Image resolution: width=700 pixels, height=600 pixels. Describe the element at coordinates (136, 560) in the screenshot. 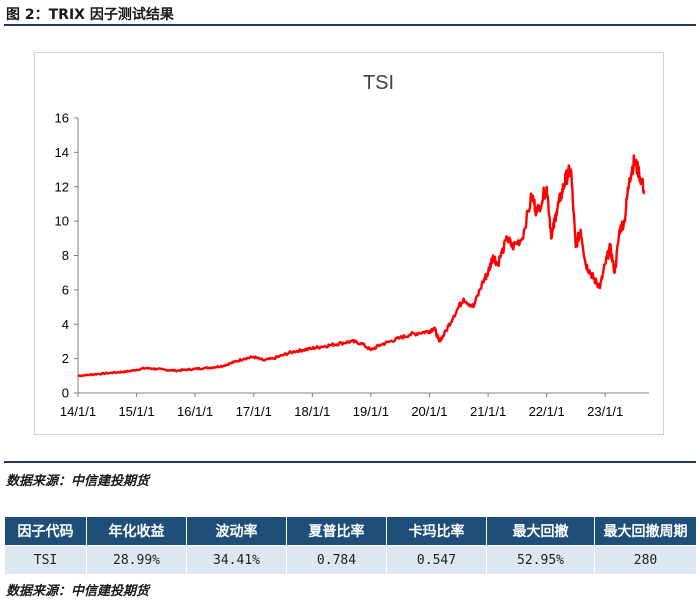

I see `cell-annual-return: 28.99%` at that location.